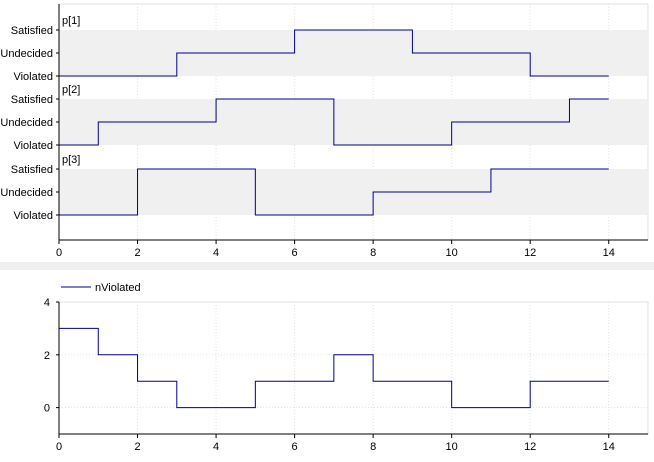  Describe the element at coordinates (71, 21) in the screenshot. I see `series-label: p[1]` at that location.